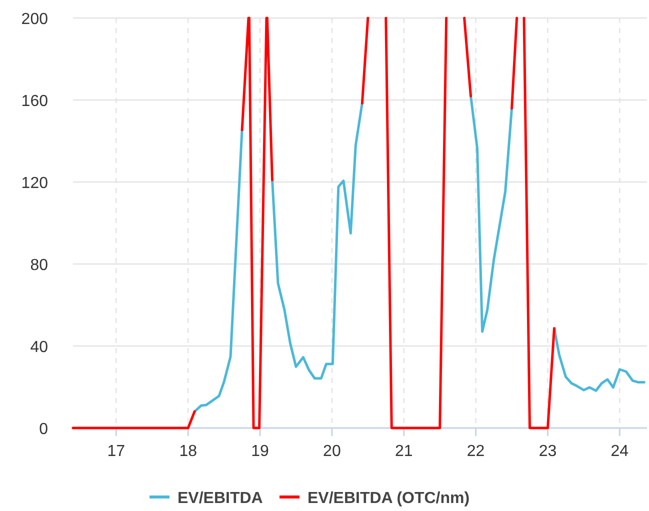  I want to click on y-tick-label: 200, so click(34, 19).